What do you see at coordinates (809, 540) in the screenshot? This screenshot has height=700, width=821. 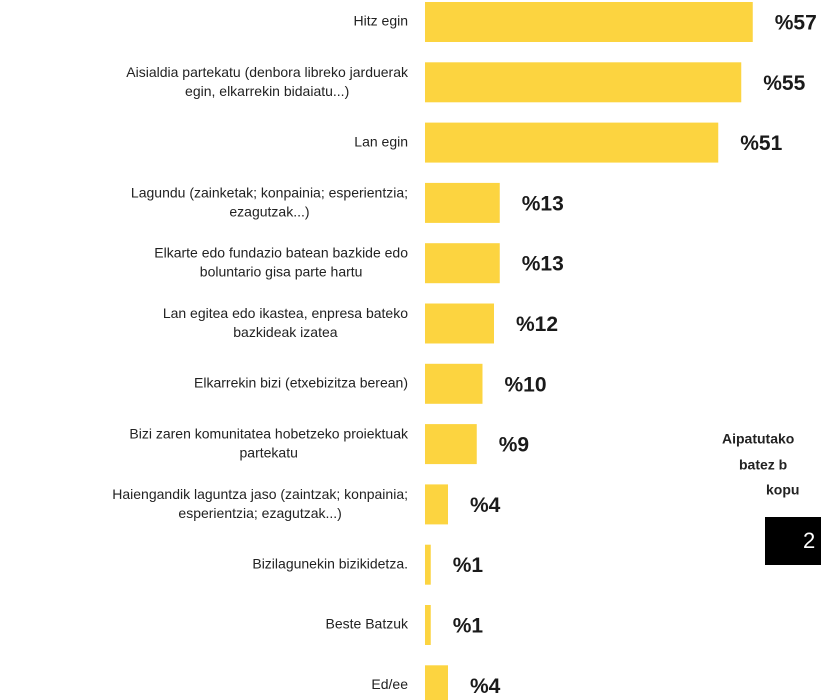 I see `annotation-value: 2` at bounding box center [809, 540].